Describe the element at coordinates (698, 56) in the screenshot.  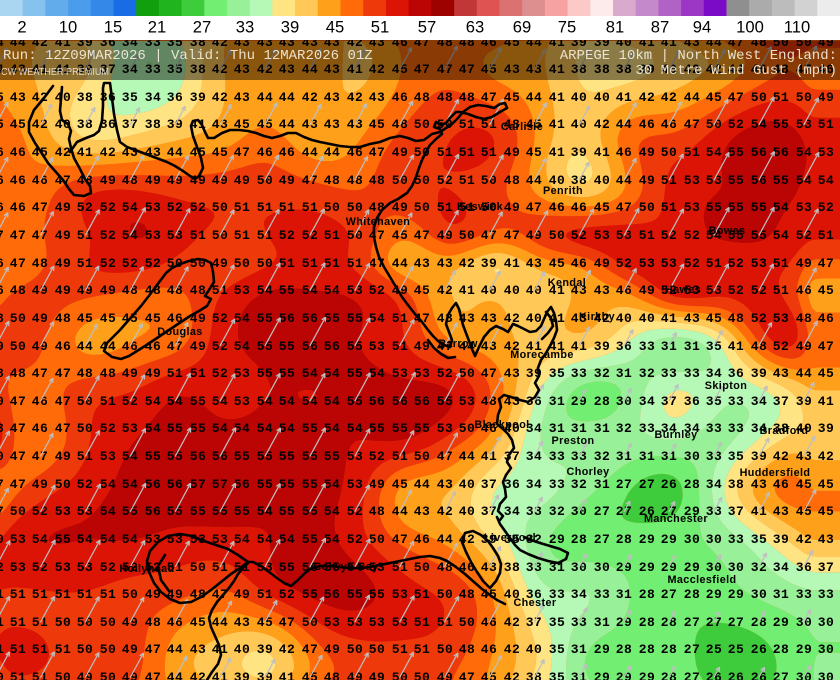
I see `svg-text:ARPEGE 10km | North West Engla: ARPEGE 10km | North West England:` at that location.